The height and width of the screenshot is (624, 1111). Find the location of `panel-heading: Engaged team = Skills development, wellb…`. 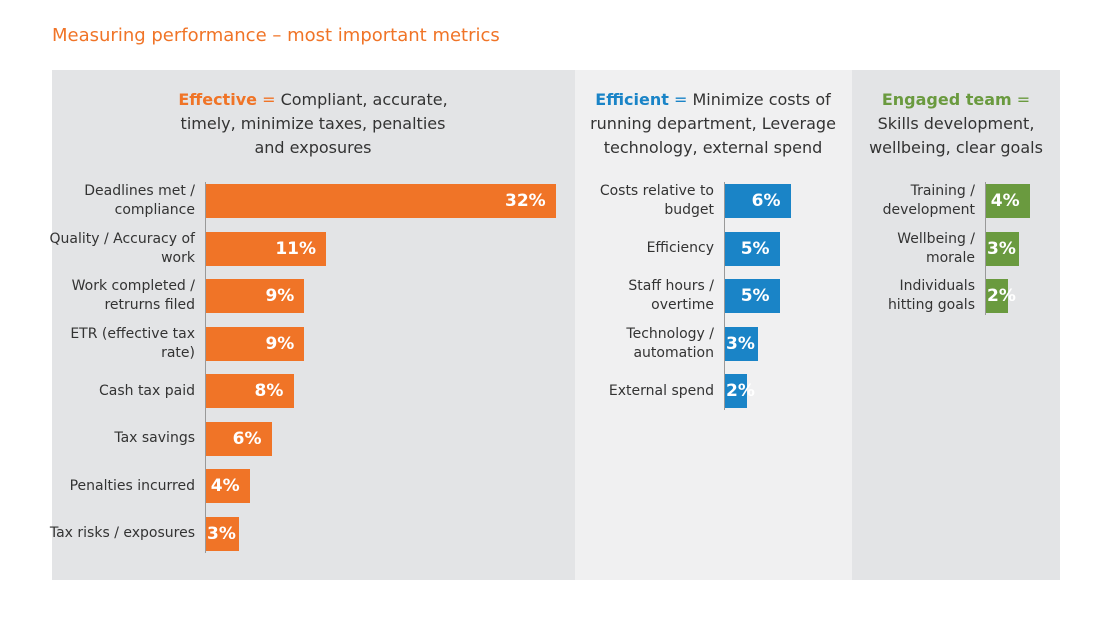

panel-heading: Engaged team = Skills development, wellb… is located at coordinates (956, 124).